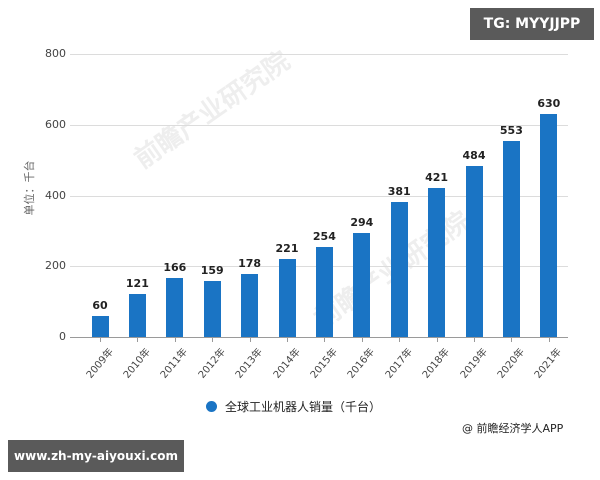 The width and height of the screenshot is (600, 480). Describe the element at coordinates (549, 104) in the screenshot. I see `value-label: 630` at that location.